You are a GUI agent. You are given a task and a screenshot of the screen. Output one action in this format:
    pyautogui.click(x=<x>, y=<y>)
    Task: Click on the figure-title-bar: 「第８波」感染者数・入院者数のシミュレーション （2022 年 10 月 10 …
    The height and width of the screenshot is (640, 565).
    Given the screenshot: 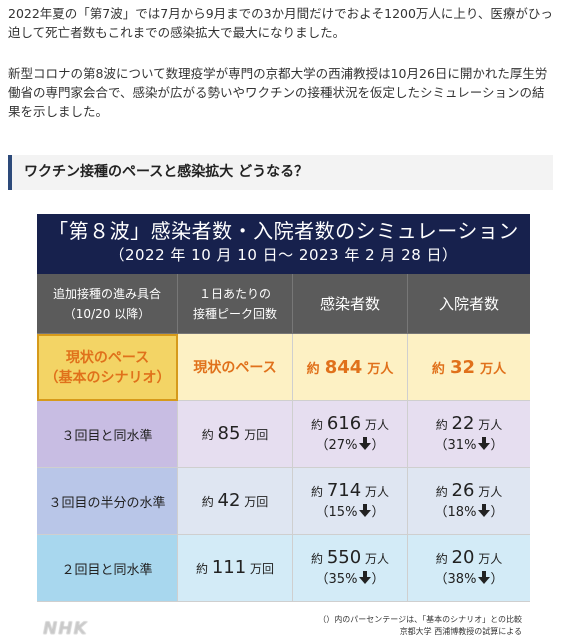 What is the action you would take?
    pyautogui.click(x=283, y=244)
    